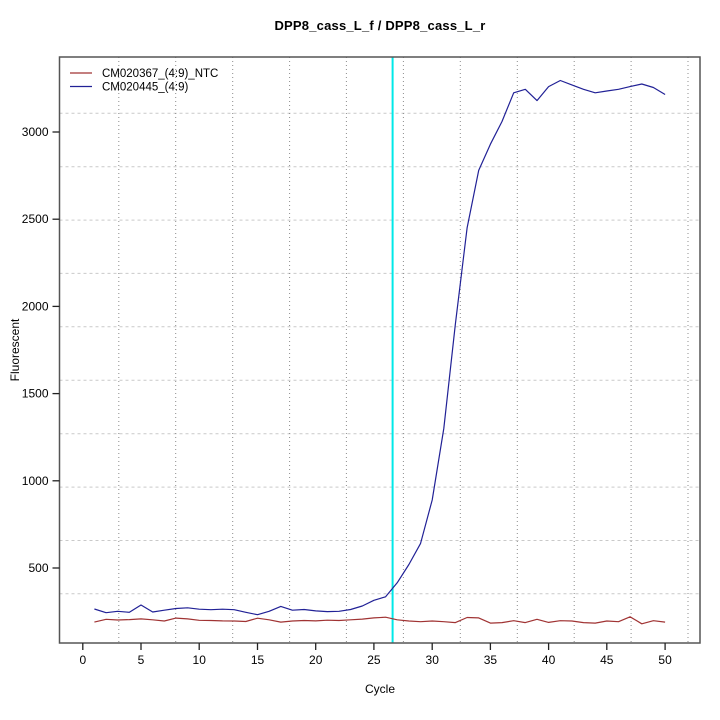 The image size is (720, 720). Describe the element at coordinates (665, 660) in the screenshot. I see `x-tick-label: 50` at that location.